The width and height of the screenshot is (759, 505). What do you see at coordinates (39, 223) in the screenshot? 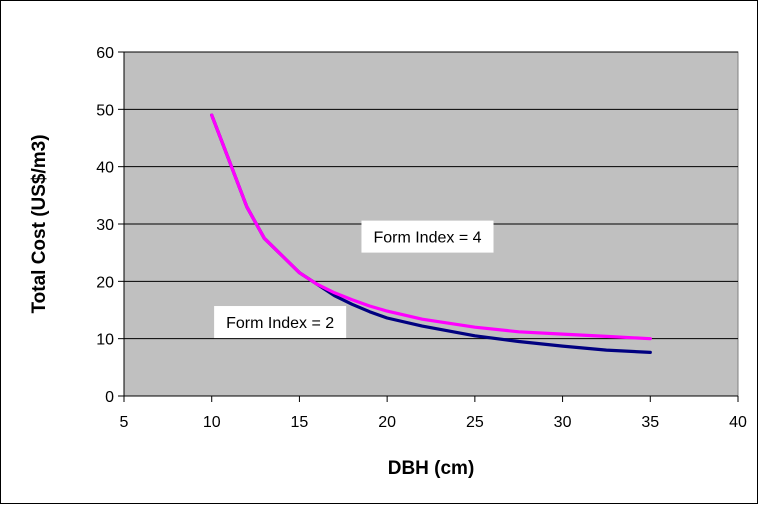
I see `y-axis-title: Total Cost (US$/m3)` at bounding box center [39, 223].